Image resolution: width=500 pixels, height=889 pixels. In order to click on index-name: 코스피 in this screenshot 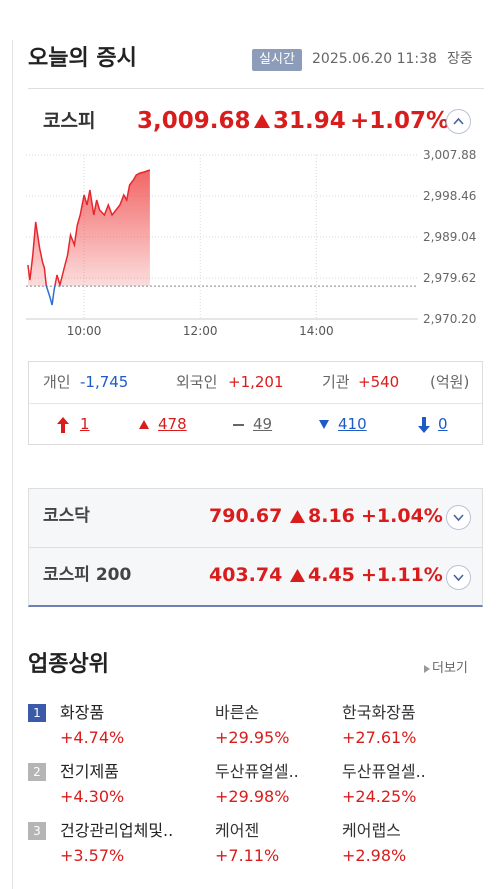, I will do `click(69, 121)`.